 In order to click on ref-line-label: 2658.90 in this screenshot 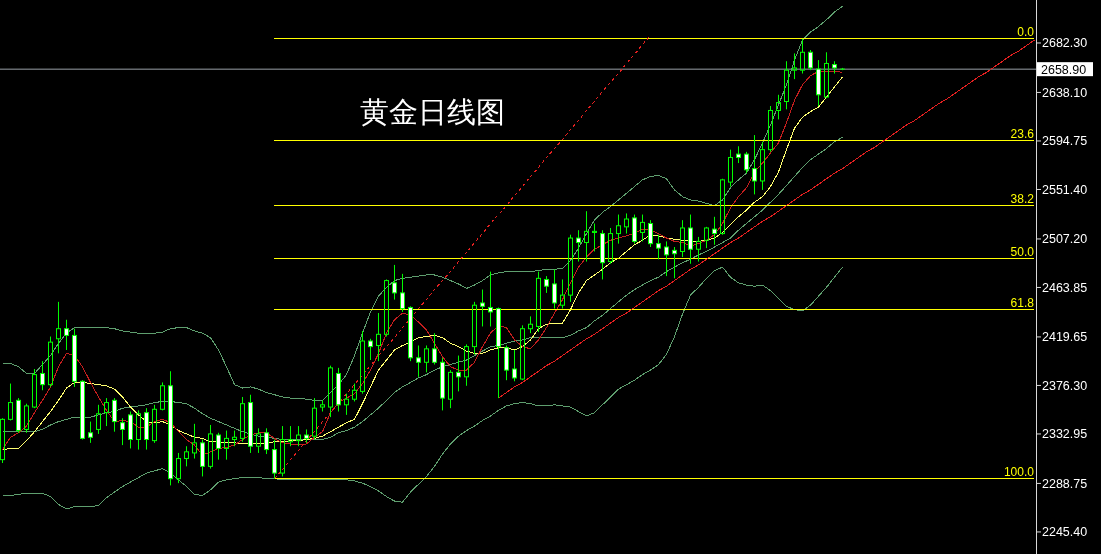, I will do `click(1064, 69)`.